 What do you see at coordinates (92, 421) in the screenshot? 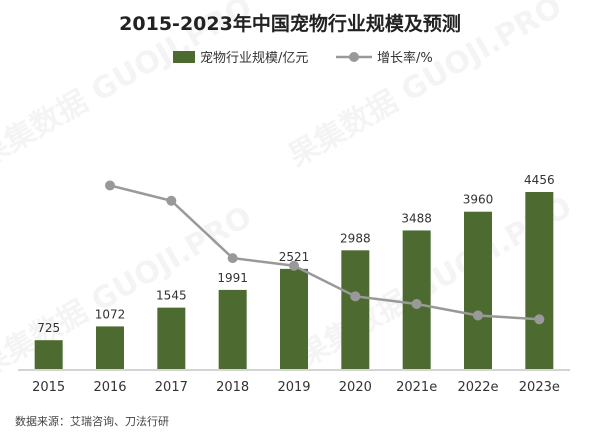
I see `source-note: 数据来源：艾瑞咨询、刀法行研` at bounding box center [92, 421].